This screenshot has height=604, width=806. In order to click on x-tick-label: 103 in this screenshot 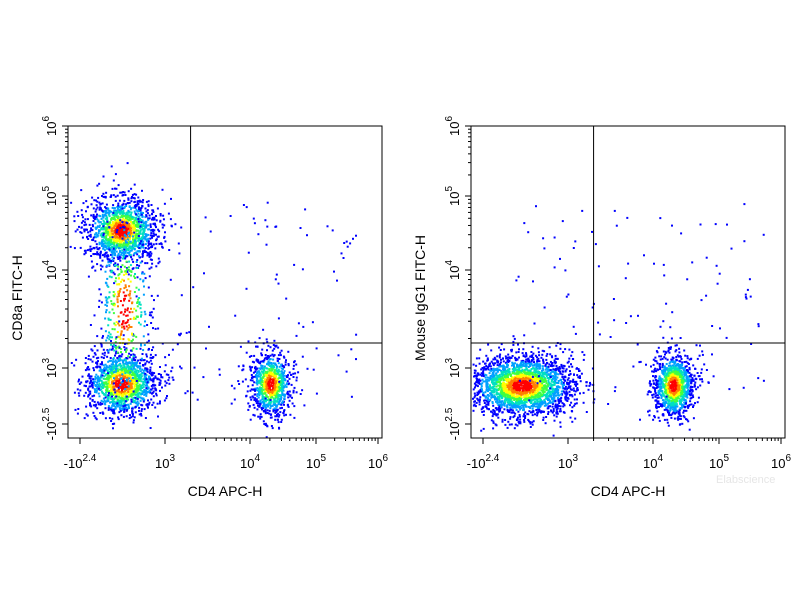, I will do `click(165, 462)`.